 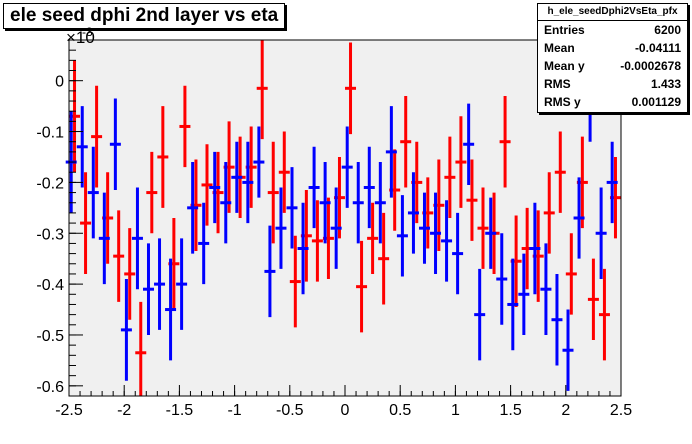 I want to click on x-tick-label: 0.5, so click(x=400, y=410).